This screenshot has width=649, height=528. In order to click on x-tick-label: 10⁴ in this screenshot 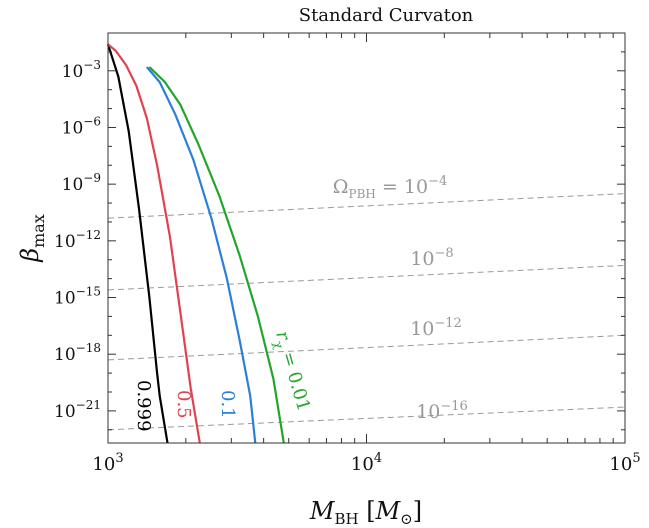, I will do `click(366, 463)`.